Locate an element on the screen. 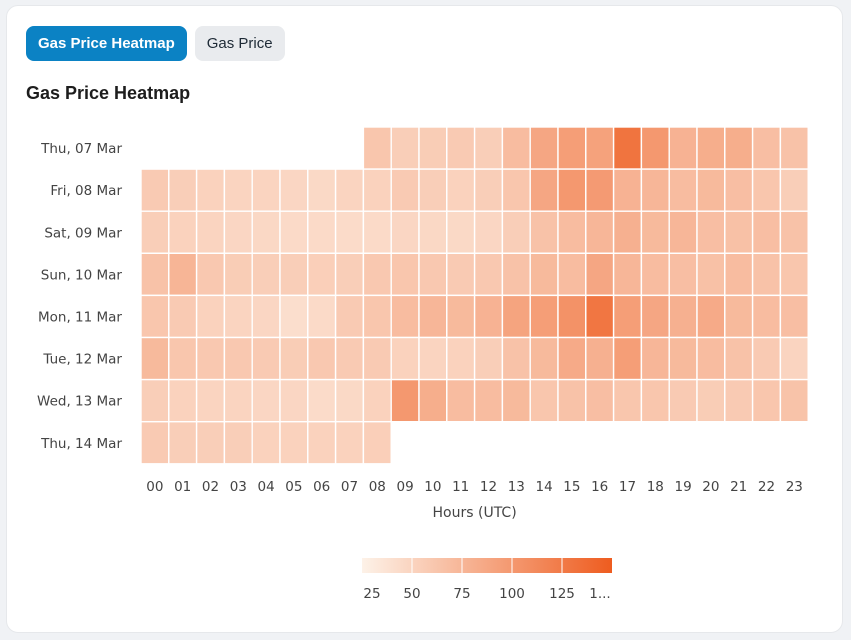 Image resolution: width=851 pixels, height=640 pixels. tab-gas-price: Gas Price is located at coordinates (239, 43).